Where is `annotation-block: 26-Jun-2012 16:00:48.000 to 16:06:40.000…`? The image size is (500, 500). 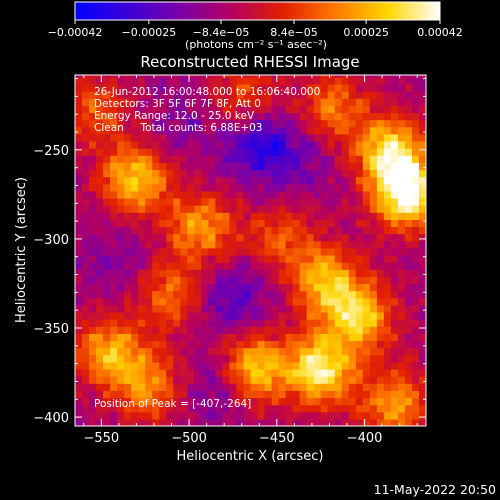
annotation-block: 26-Jun-2012 16:00:48.000 to 16:06:40.000… is located at coordinates (207, 110).